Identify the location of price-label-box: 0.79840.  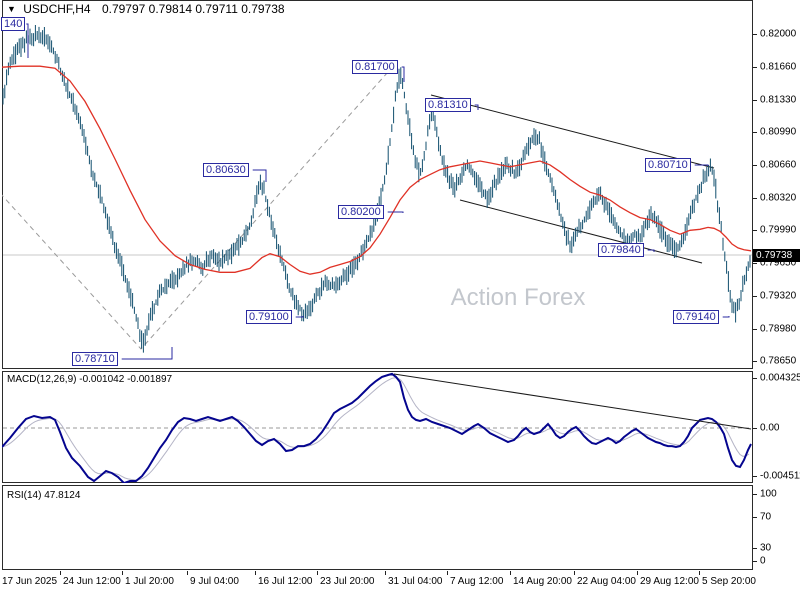
(621, 250).